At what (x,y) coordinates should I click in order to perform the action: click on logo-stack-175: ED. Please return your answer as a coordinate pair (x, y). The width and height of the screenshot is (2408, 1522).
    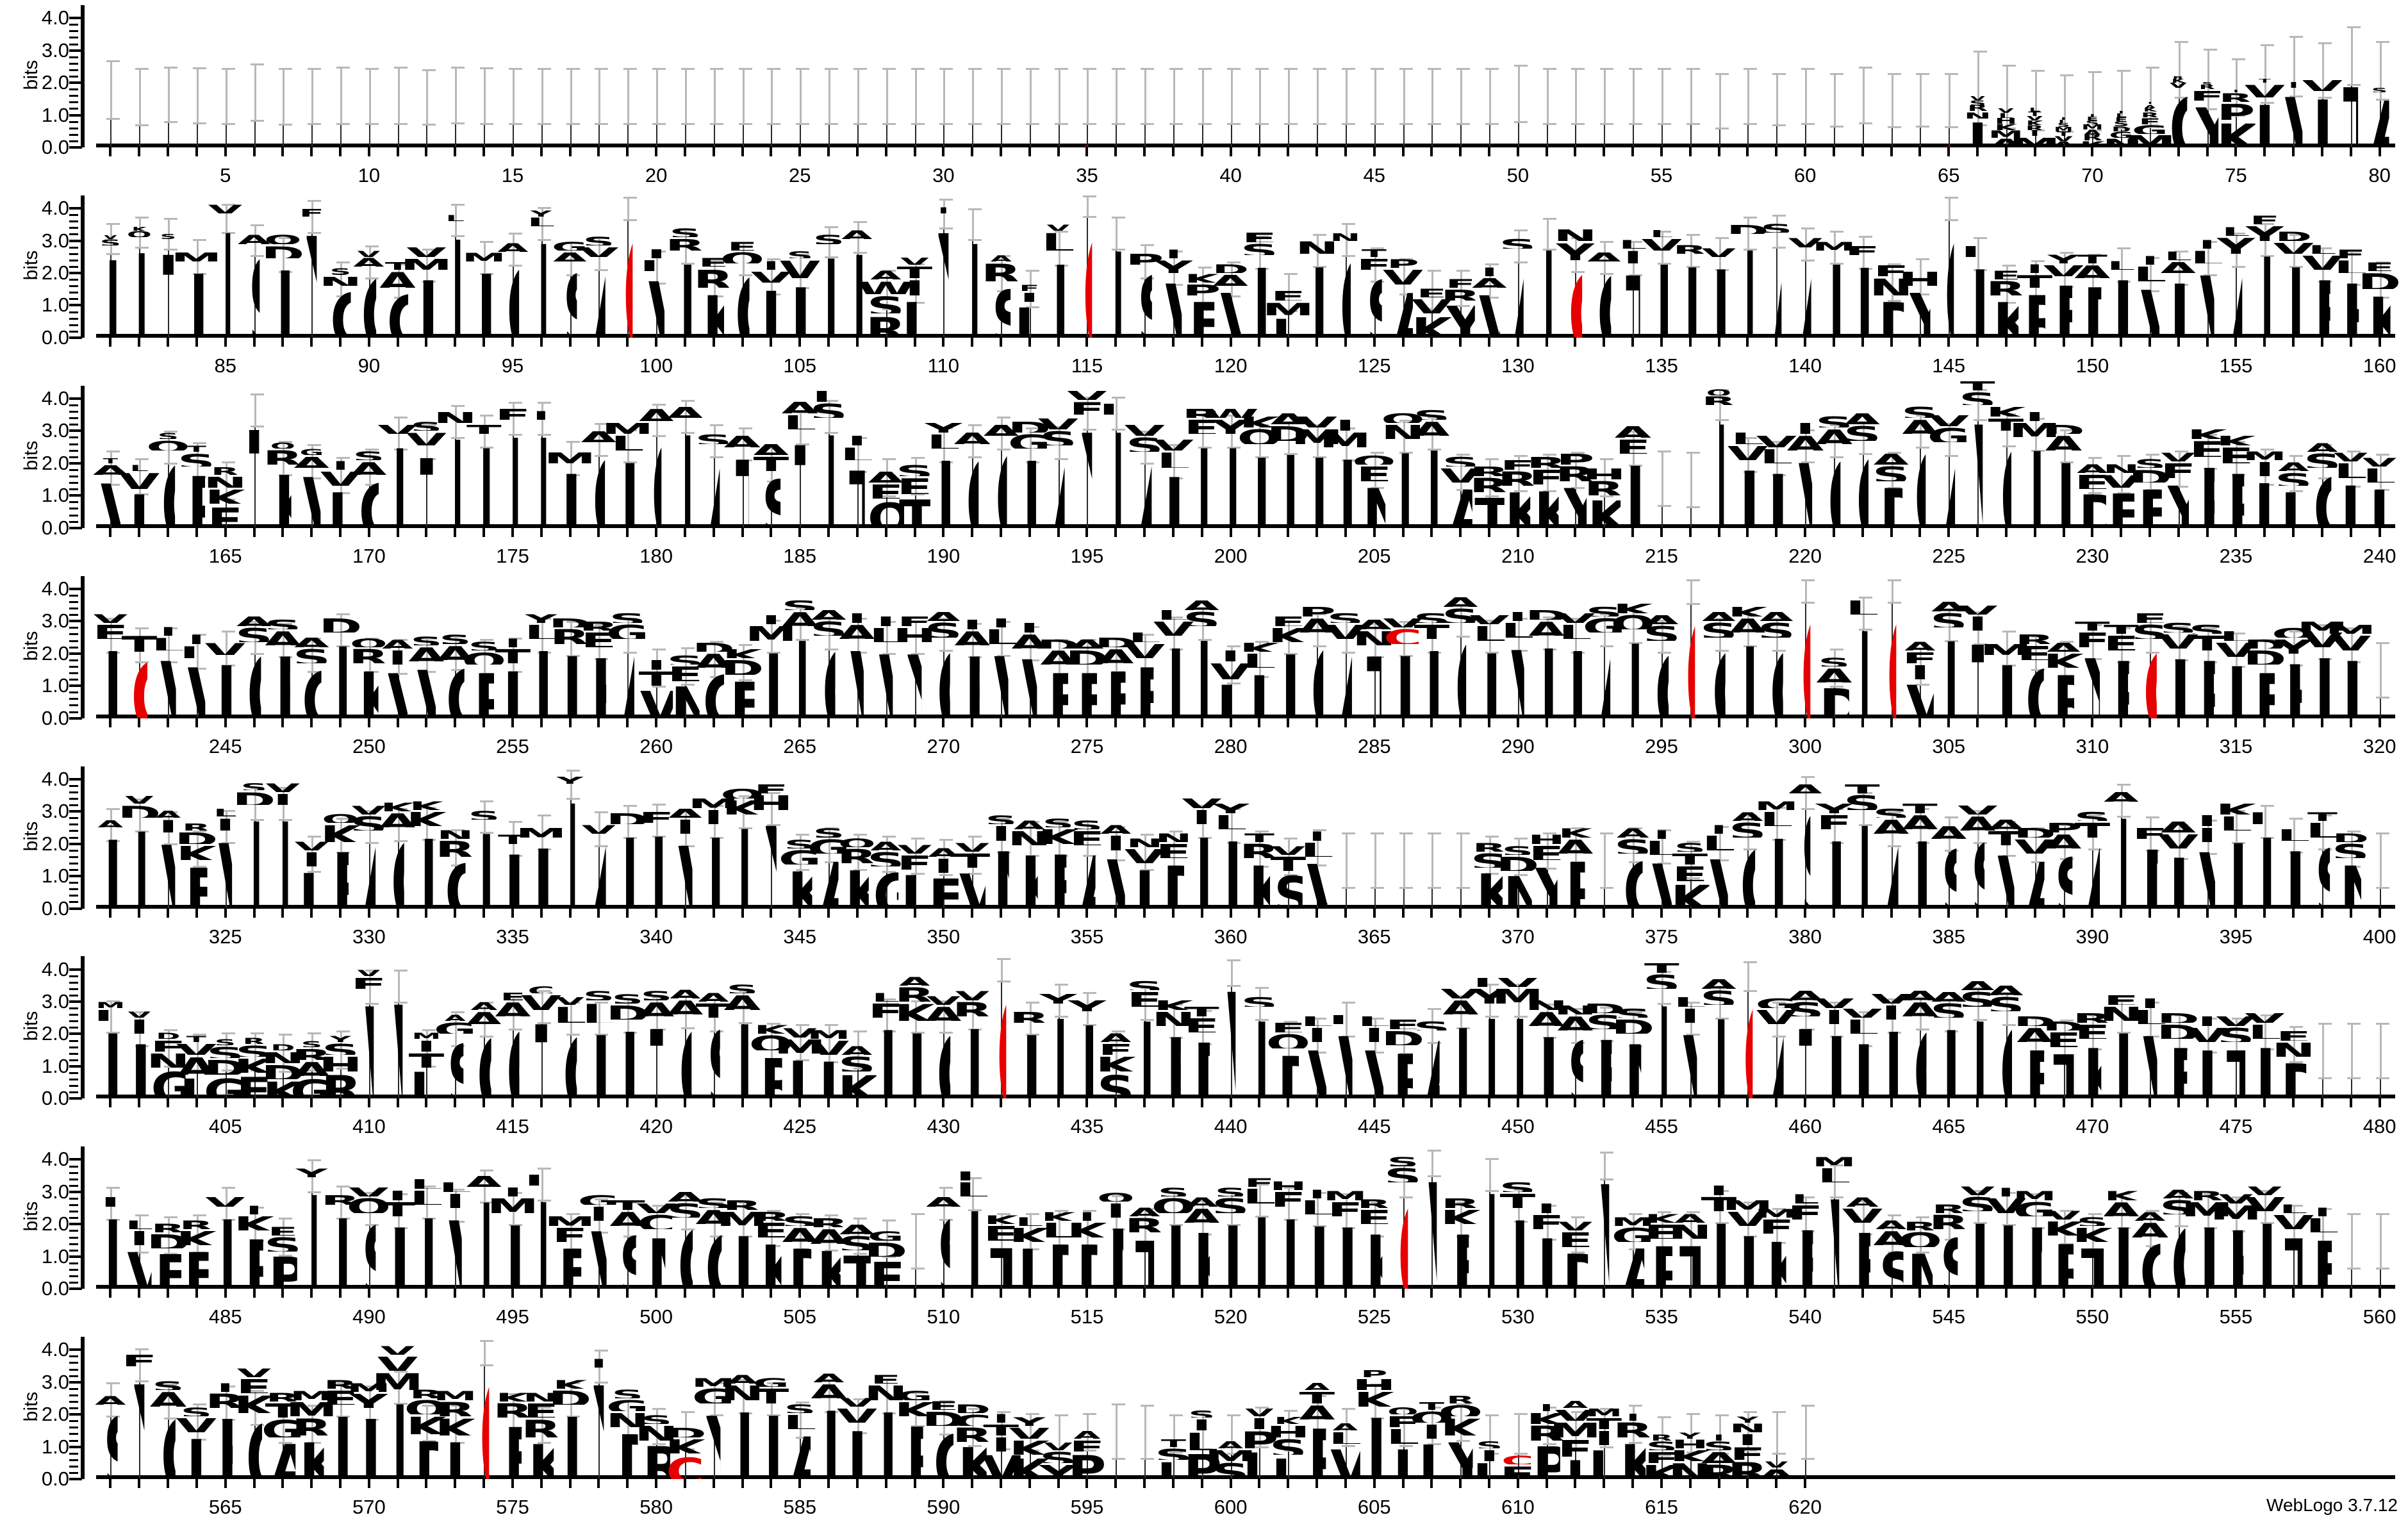
    Looking at the image, I should click on (513, 467).